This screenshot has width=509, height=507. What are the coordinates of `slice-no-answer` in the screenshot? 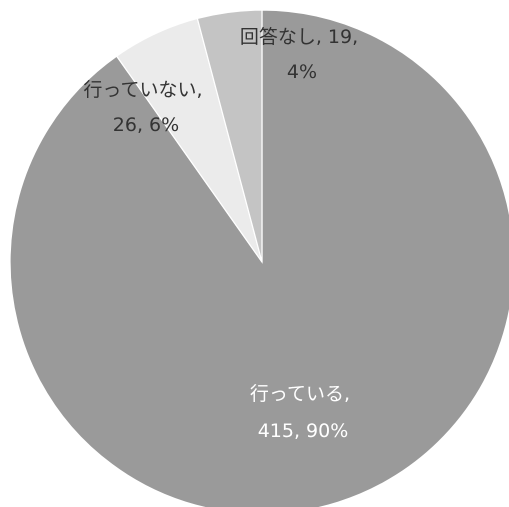 It's located at (229, 136).